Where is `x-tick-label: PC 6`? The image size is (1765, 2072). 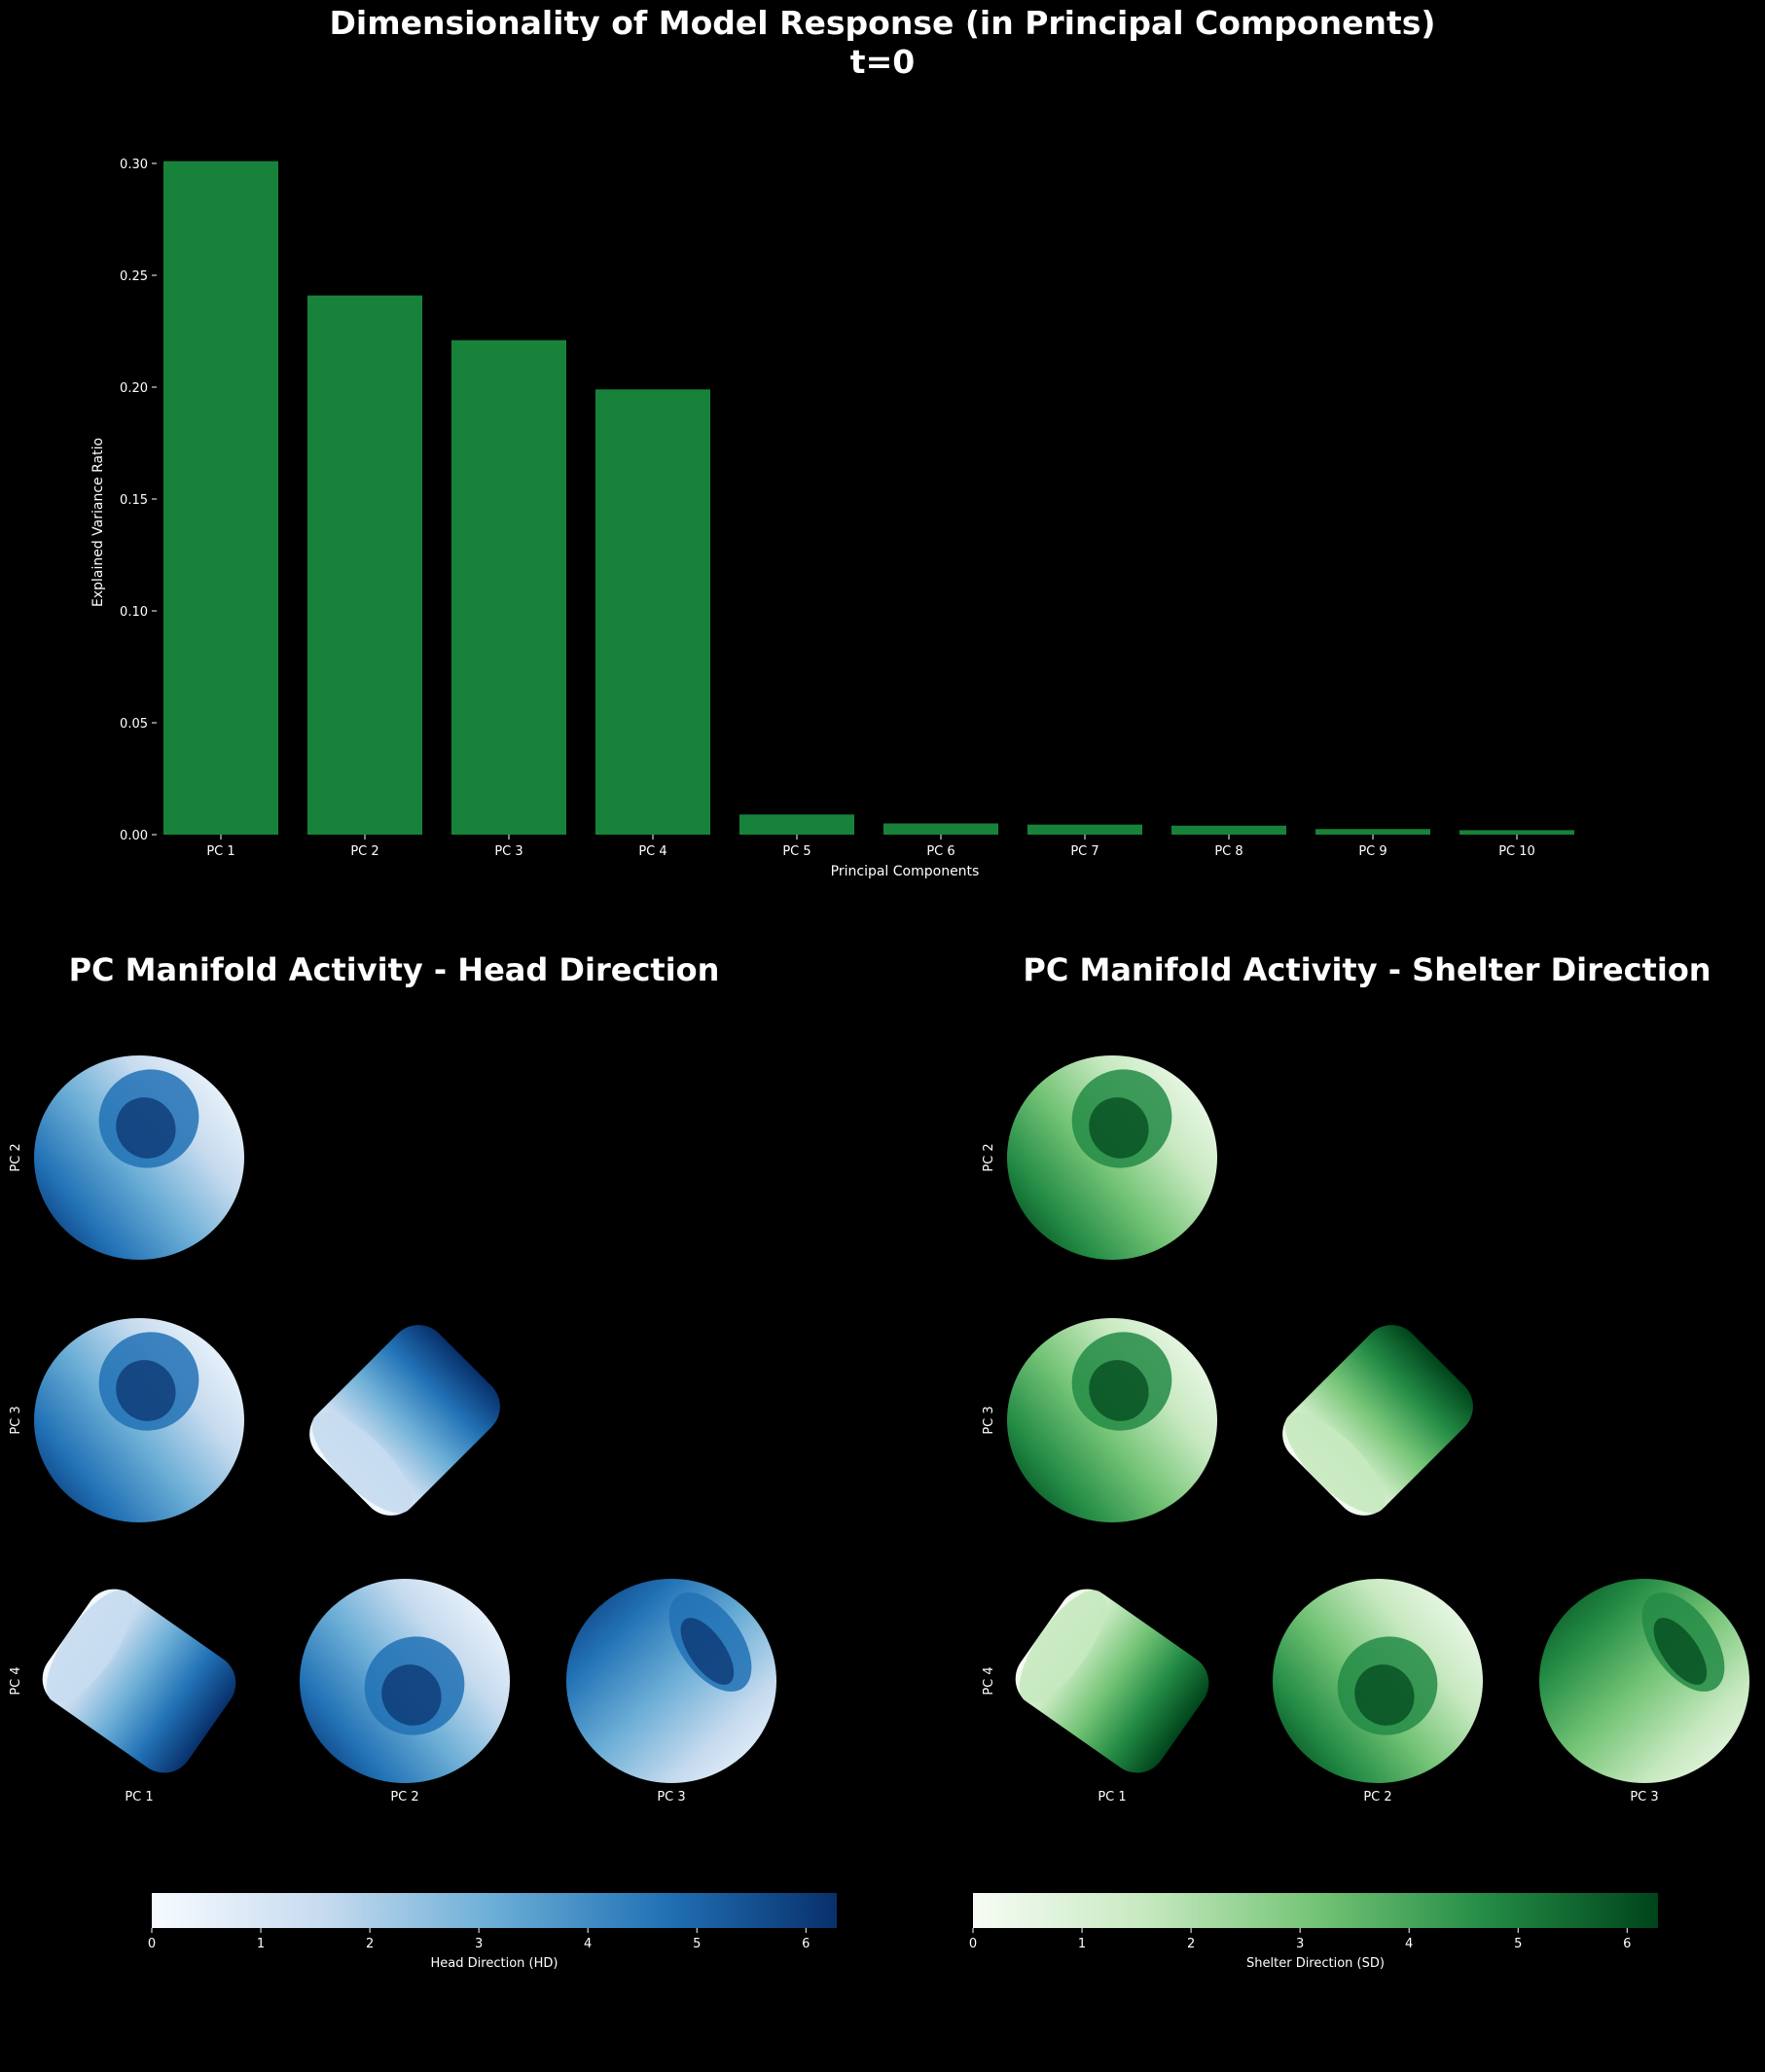
x-tick-label: PC 6 is located at coordinates (940, 852).